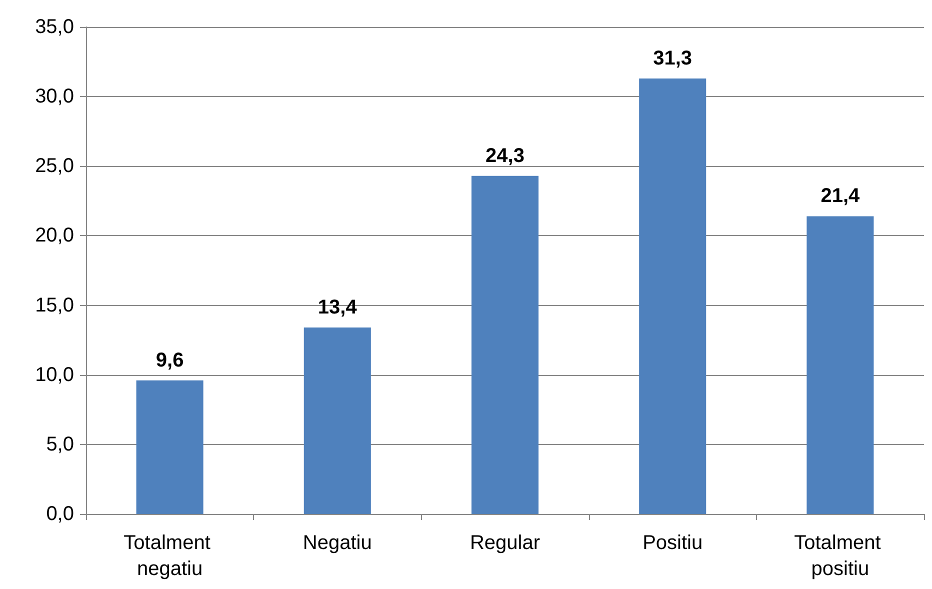  I want to click on data-label: 24,3, so click(505, 155).